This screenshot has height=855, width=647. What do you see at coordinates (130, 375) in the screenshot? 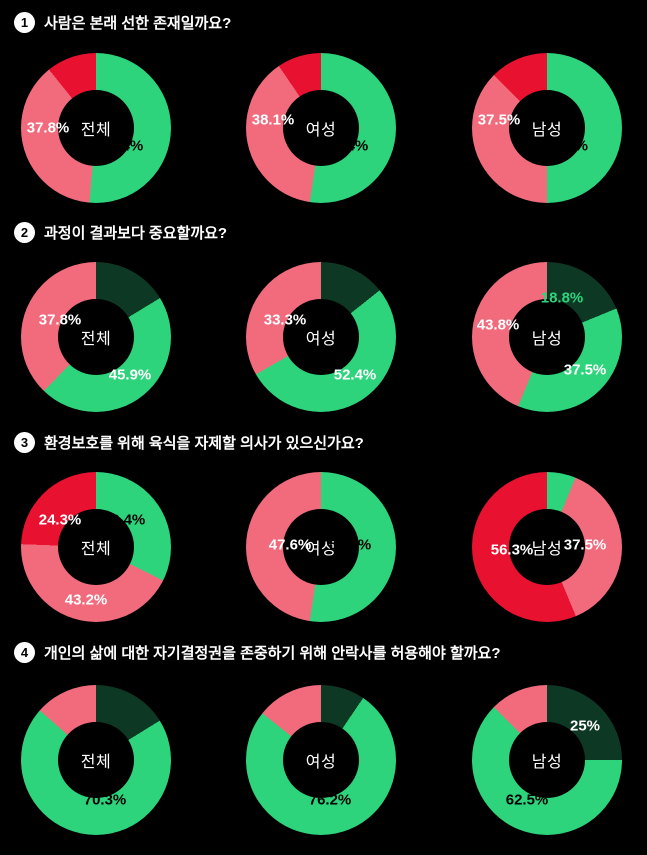
I see `segment-value-label: 45.9%` at bounding box center [130, 375].